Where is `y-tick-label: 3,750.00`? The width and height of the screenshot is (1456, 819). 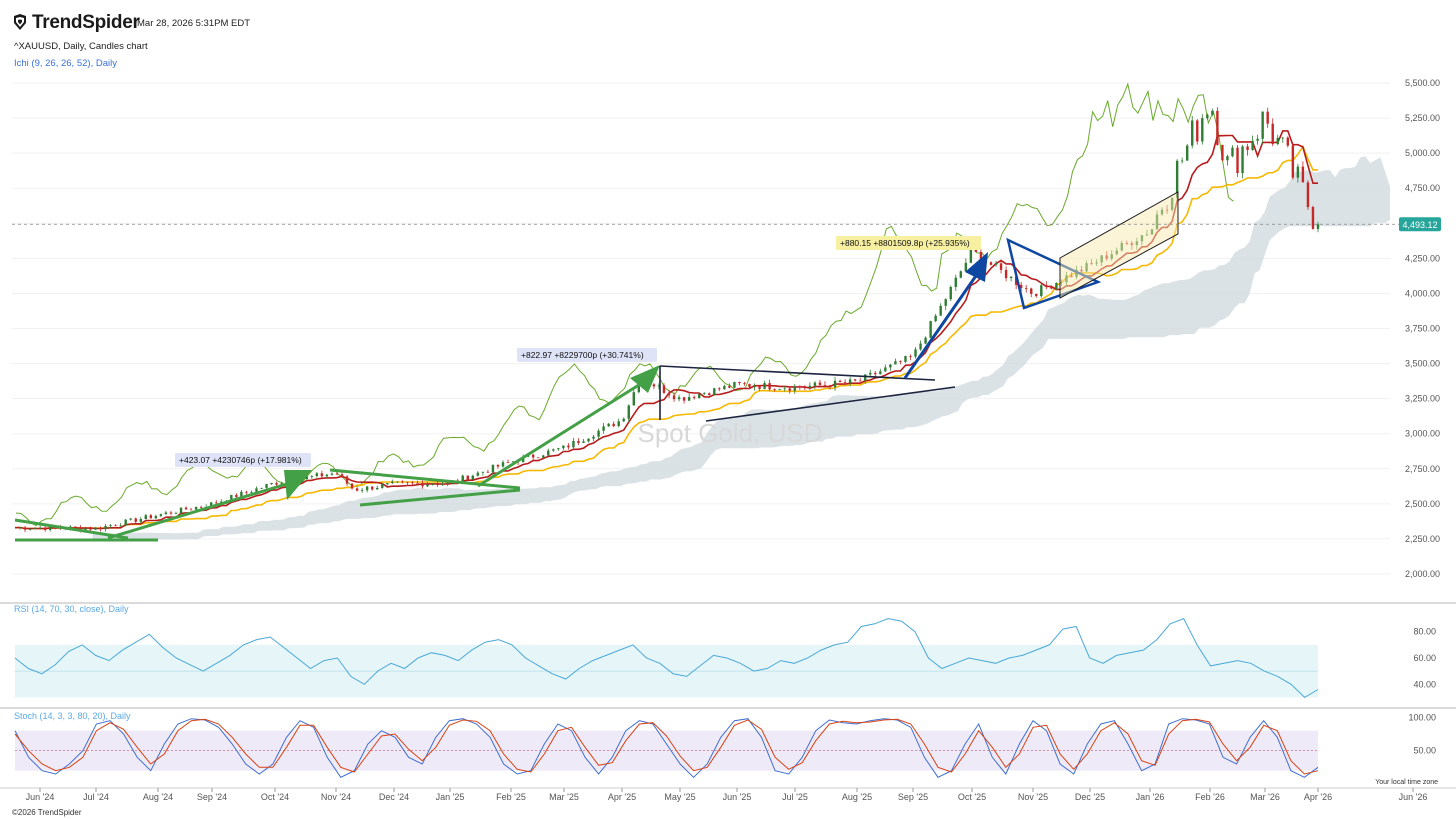 y-tick-label: 3,750.00 is located at coordinates (1422, 329).